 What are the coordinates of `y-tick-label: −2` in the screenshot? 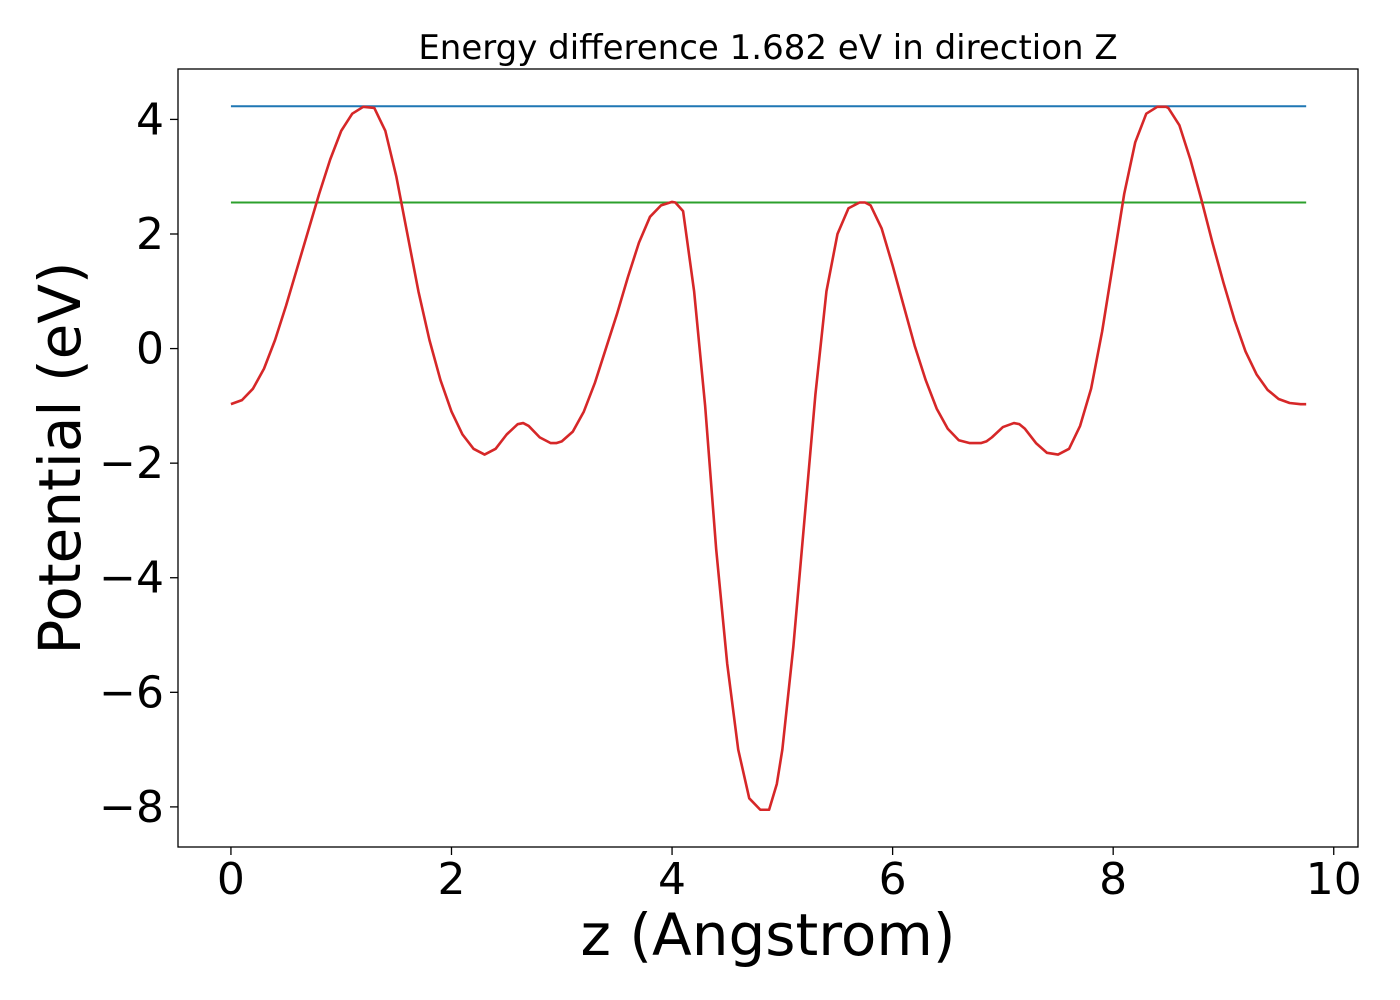 It's located at (131, 463).